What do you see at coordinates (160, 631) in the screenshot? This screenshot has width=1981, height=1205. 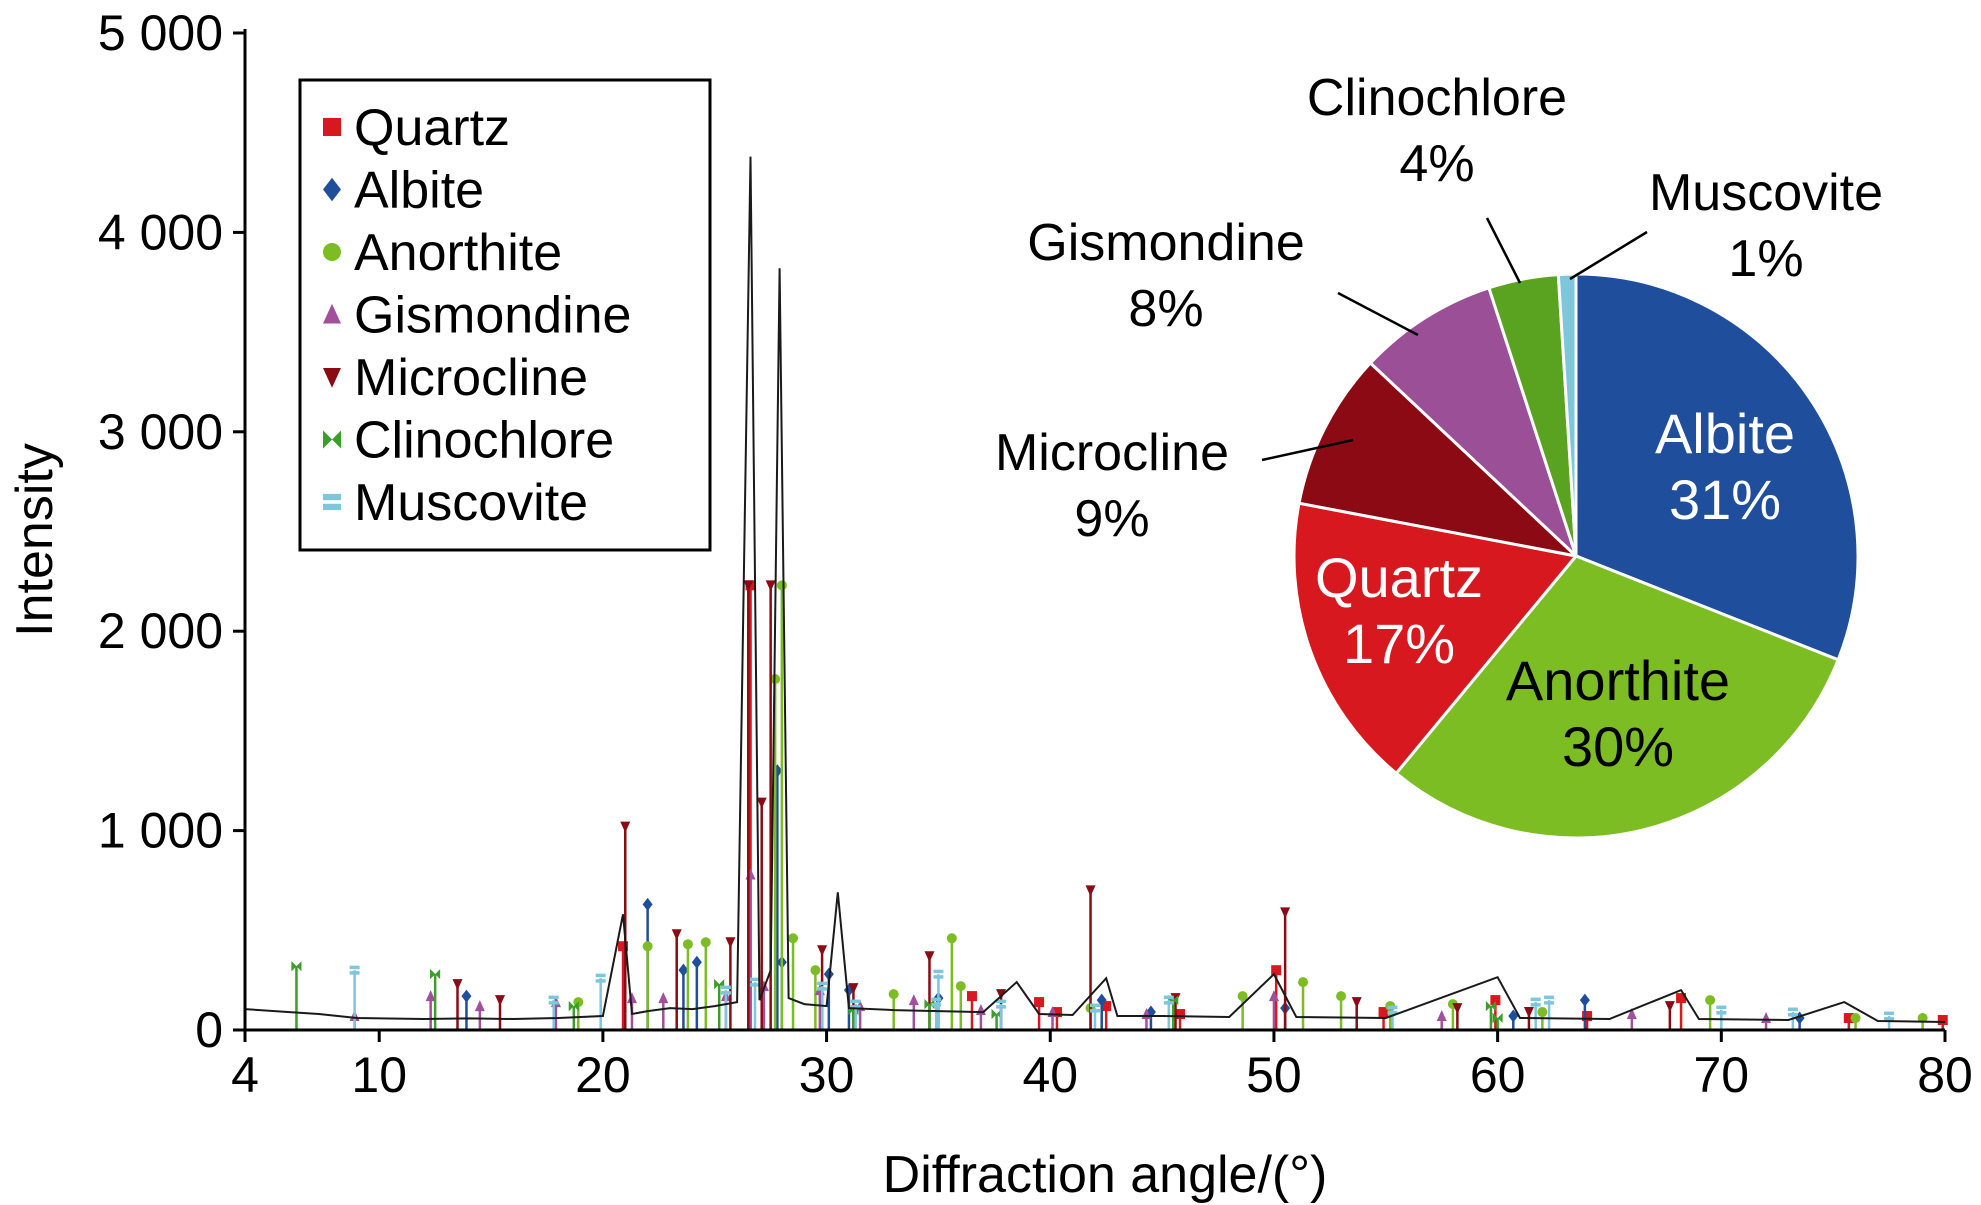 I see `y-tick-label: 2 000` at bounding box center [160, 631].